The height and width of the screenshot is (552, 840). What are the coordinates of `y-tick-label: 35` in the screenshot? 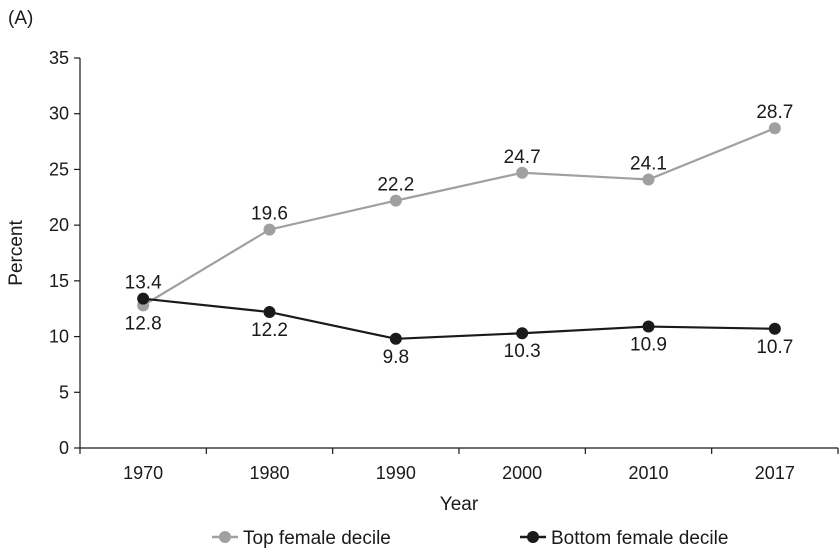 It's located at (59, 58).